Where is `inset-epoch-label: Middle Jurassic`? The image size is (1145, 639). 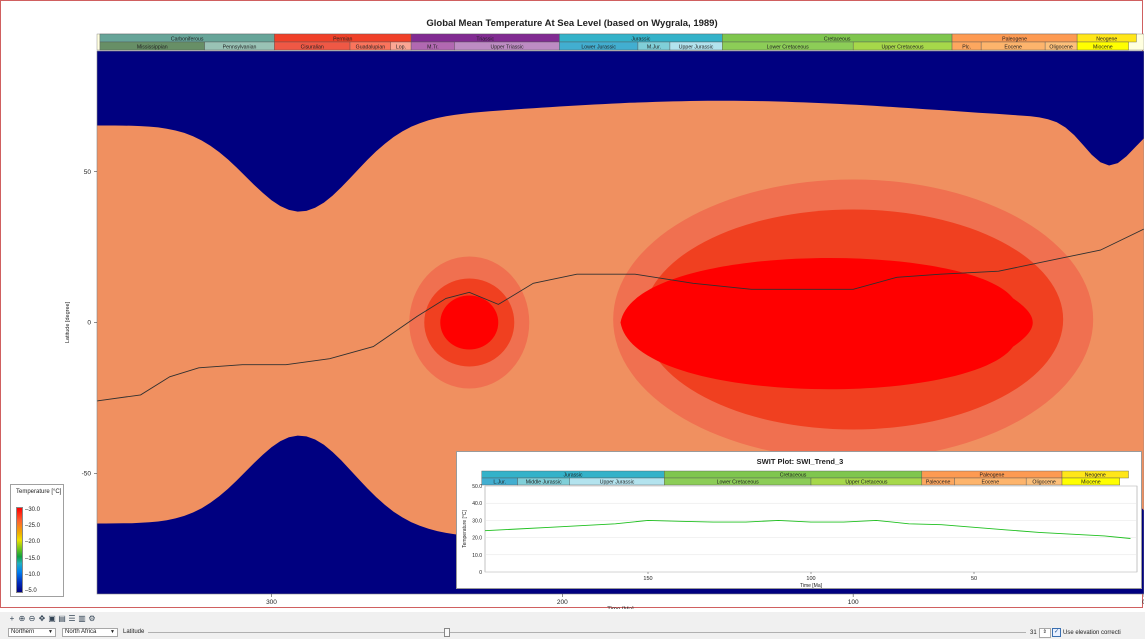 inset-epoch-label: Middle Jurassic is located at coordinates (544, 482).